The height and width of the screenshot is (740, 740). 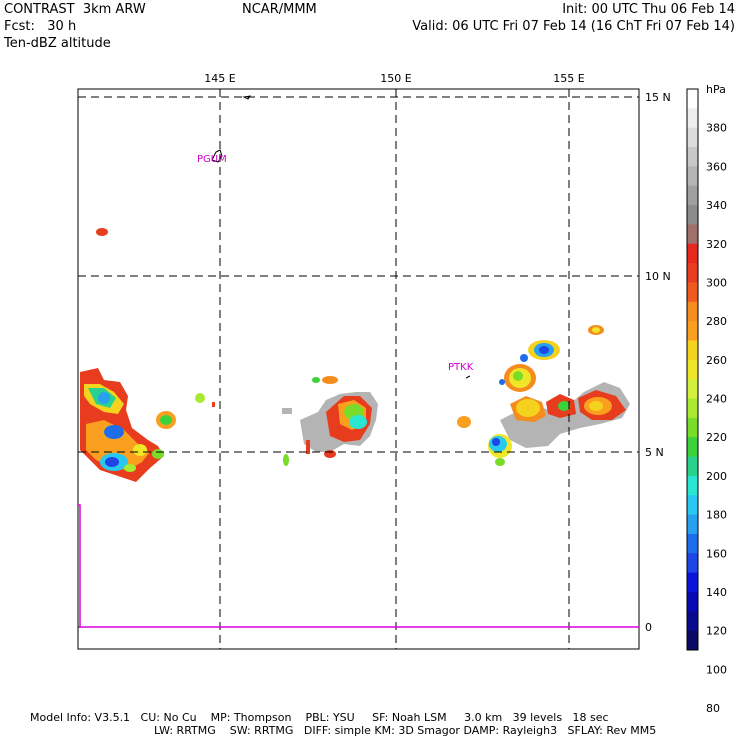 What do you see at coordinates (716, 360) in the screenshot?
I see `colorbar-label: 260` at bounding box center [716, 360].